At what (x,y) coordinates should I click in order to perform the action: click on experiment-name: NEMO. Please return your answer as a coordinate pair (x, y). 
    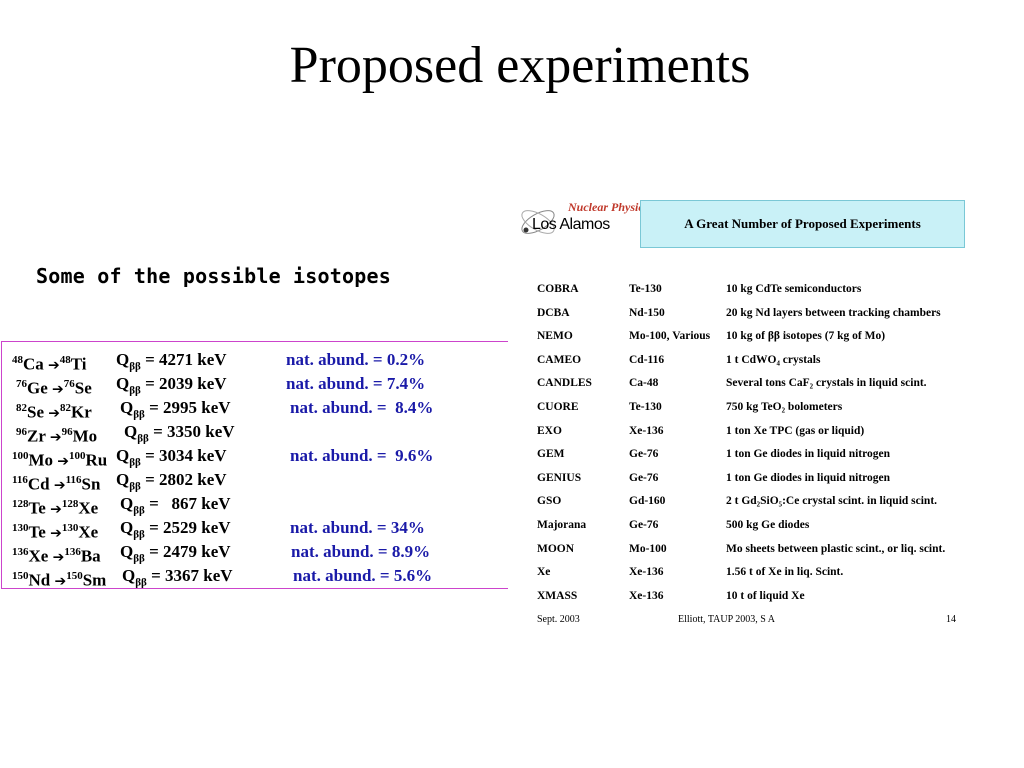
    Looking at the image, I should click on (555, 336).